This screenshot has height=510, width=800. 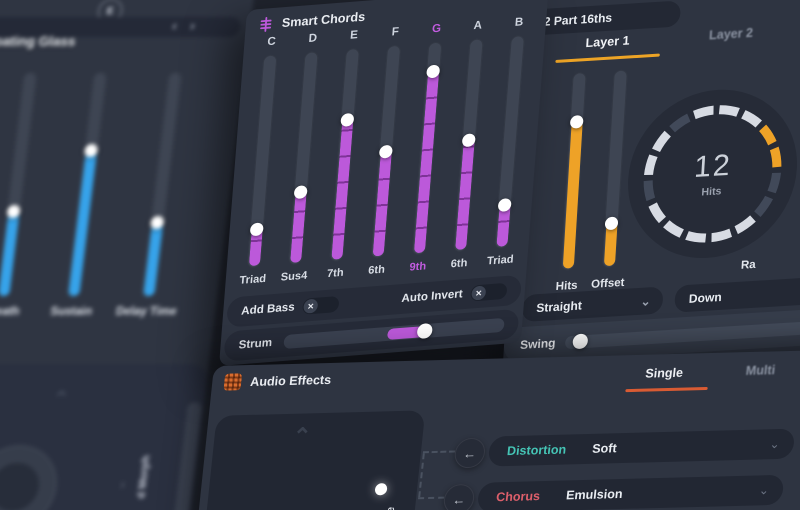 What do you see at coordinates (381, 489) in the screenshot?
I see `xy-pad-cursor` at bounding box center [381, 489].